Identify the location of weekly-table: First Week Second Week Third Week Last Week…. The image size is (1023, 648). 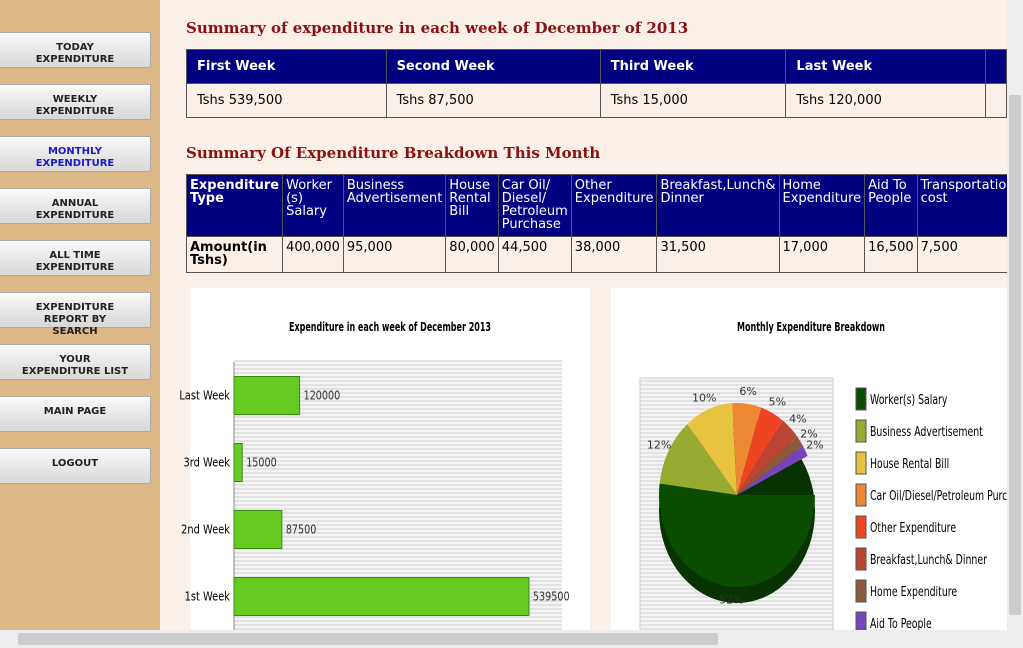
(596, 83).